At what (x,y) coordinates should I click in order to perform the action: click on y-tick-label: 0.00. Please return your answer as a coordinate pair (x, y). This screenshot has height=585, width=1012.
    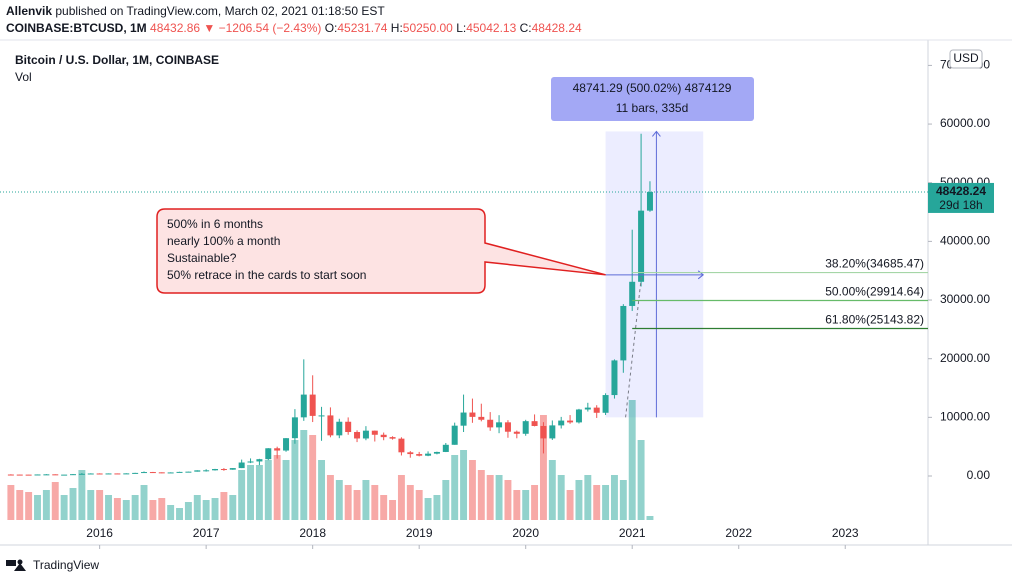
    Looking at the image, I should click on (979, 475).